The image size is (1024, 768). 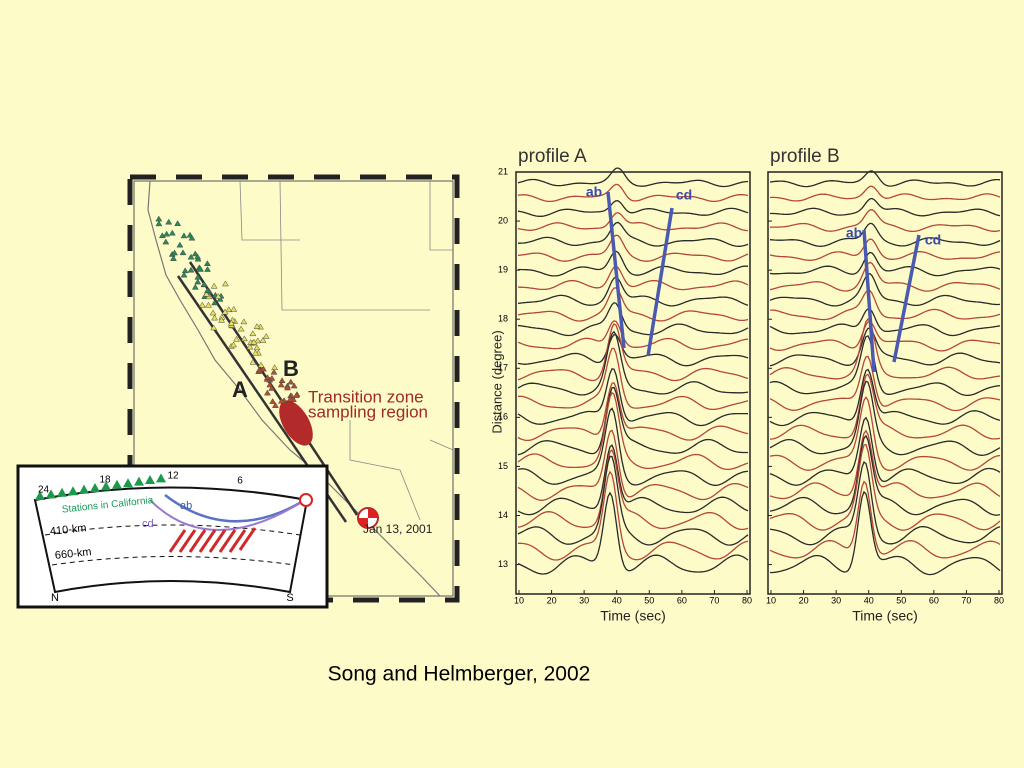 I want to click on inset-stations, so click(x=100, y=486).